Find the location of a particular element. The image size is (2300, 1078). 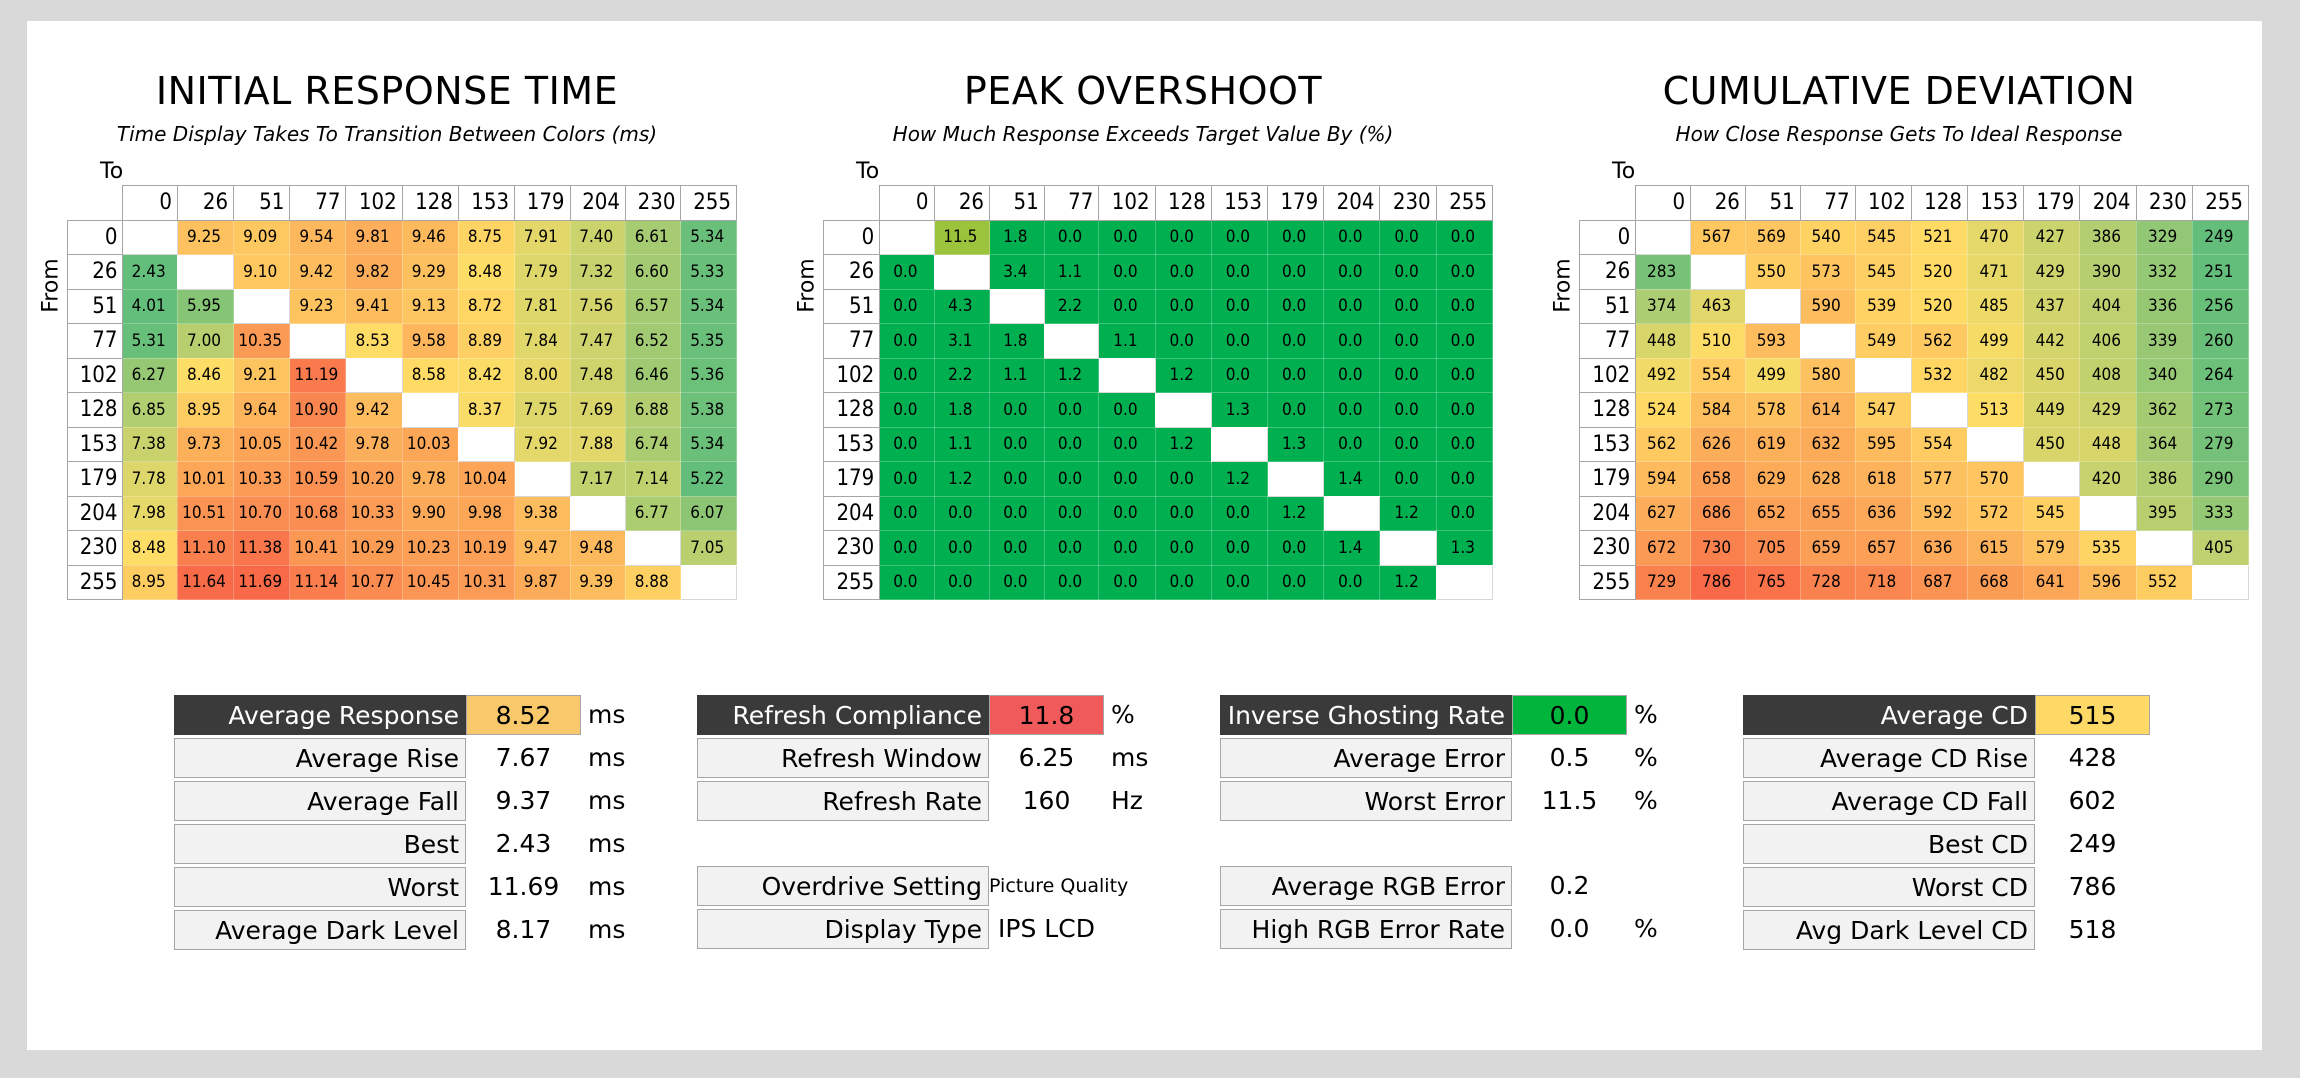

heatmap-cell: 632 is located at coordinates (1827, 444).